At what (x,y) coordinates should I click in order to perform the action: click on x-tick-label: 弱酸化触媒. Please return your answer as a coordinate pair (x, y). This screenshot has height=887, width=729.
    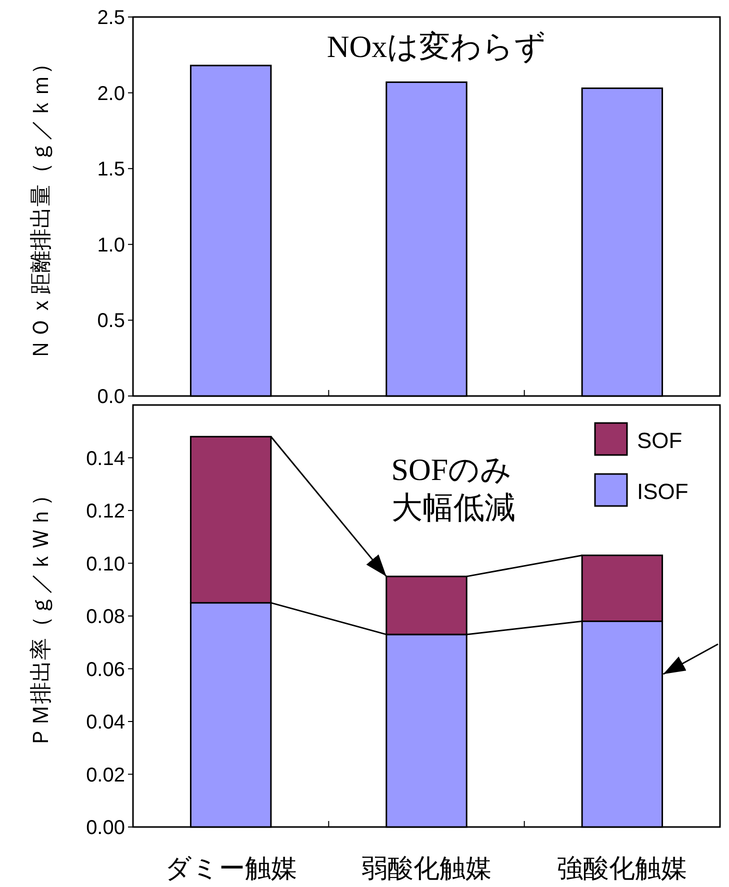
    Looking at the image, I should click on (427, 868).